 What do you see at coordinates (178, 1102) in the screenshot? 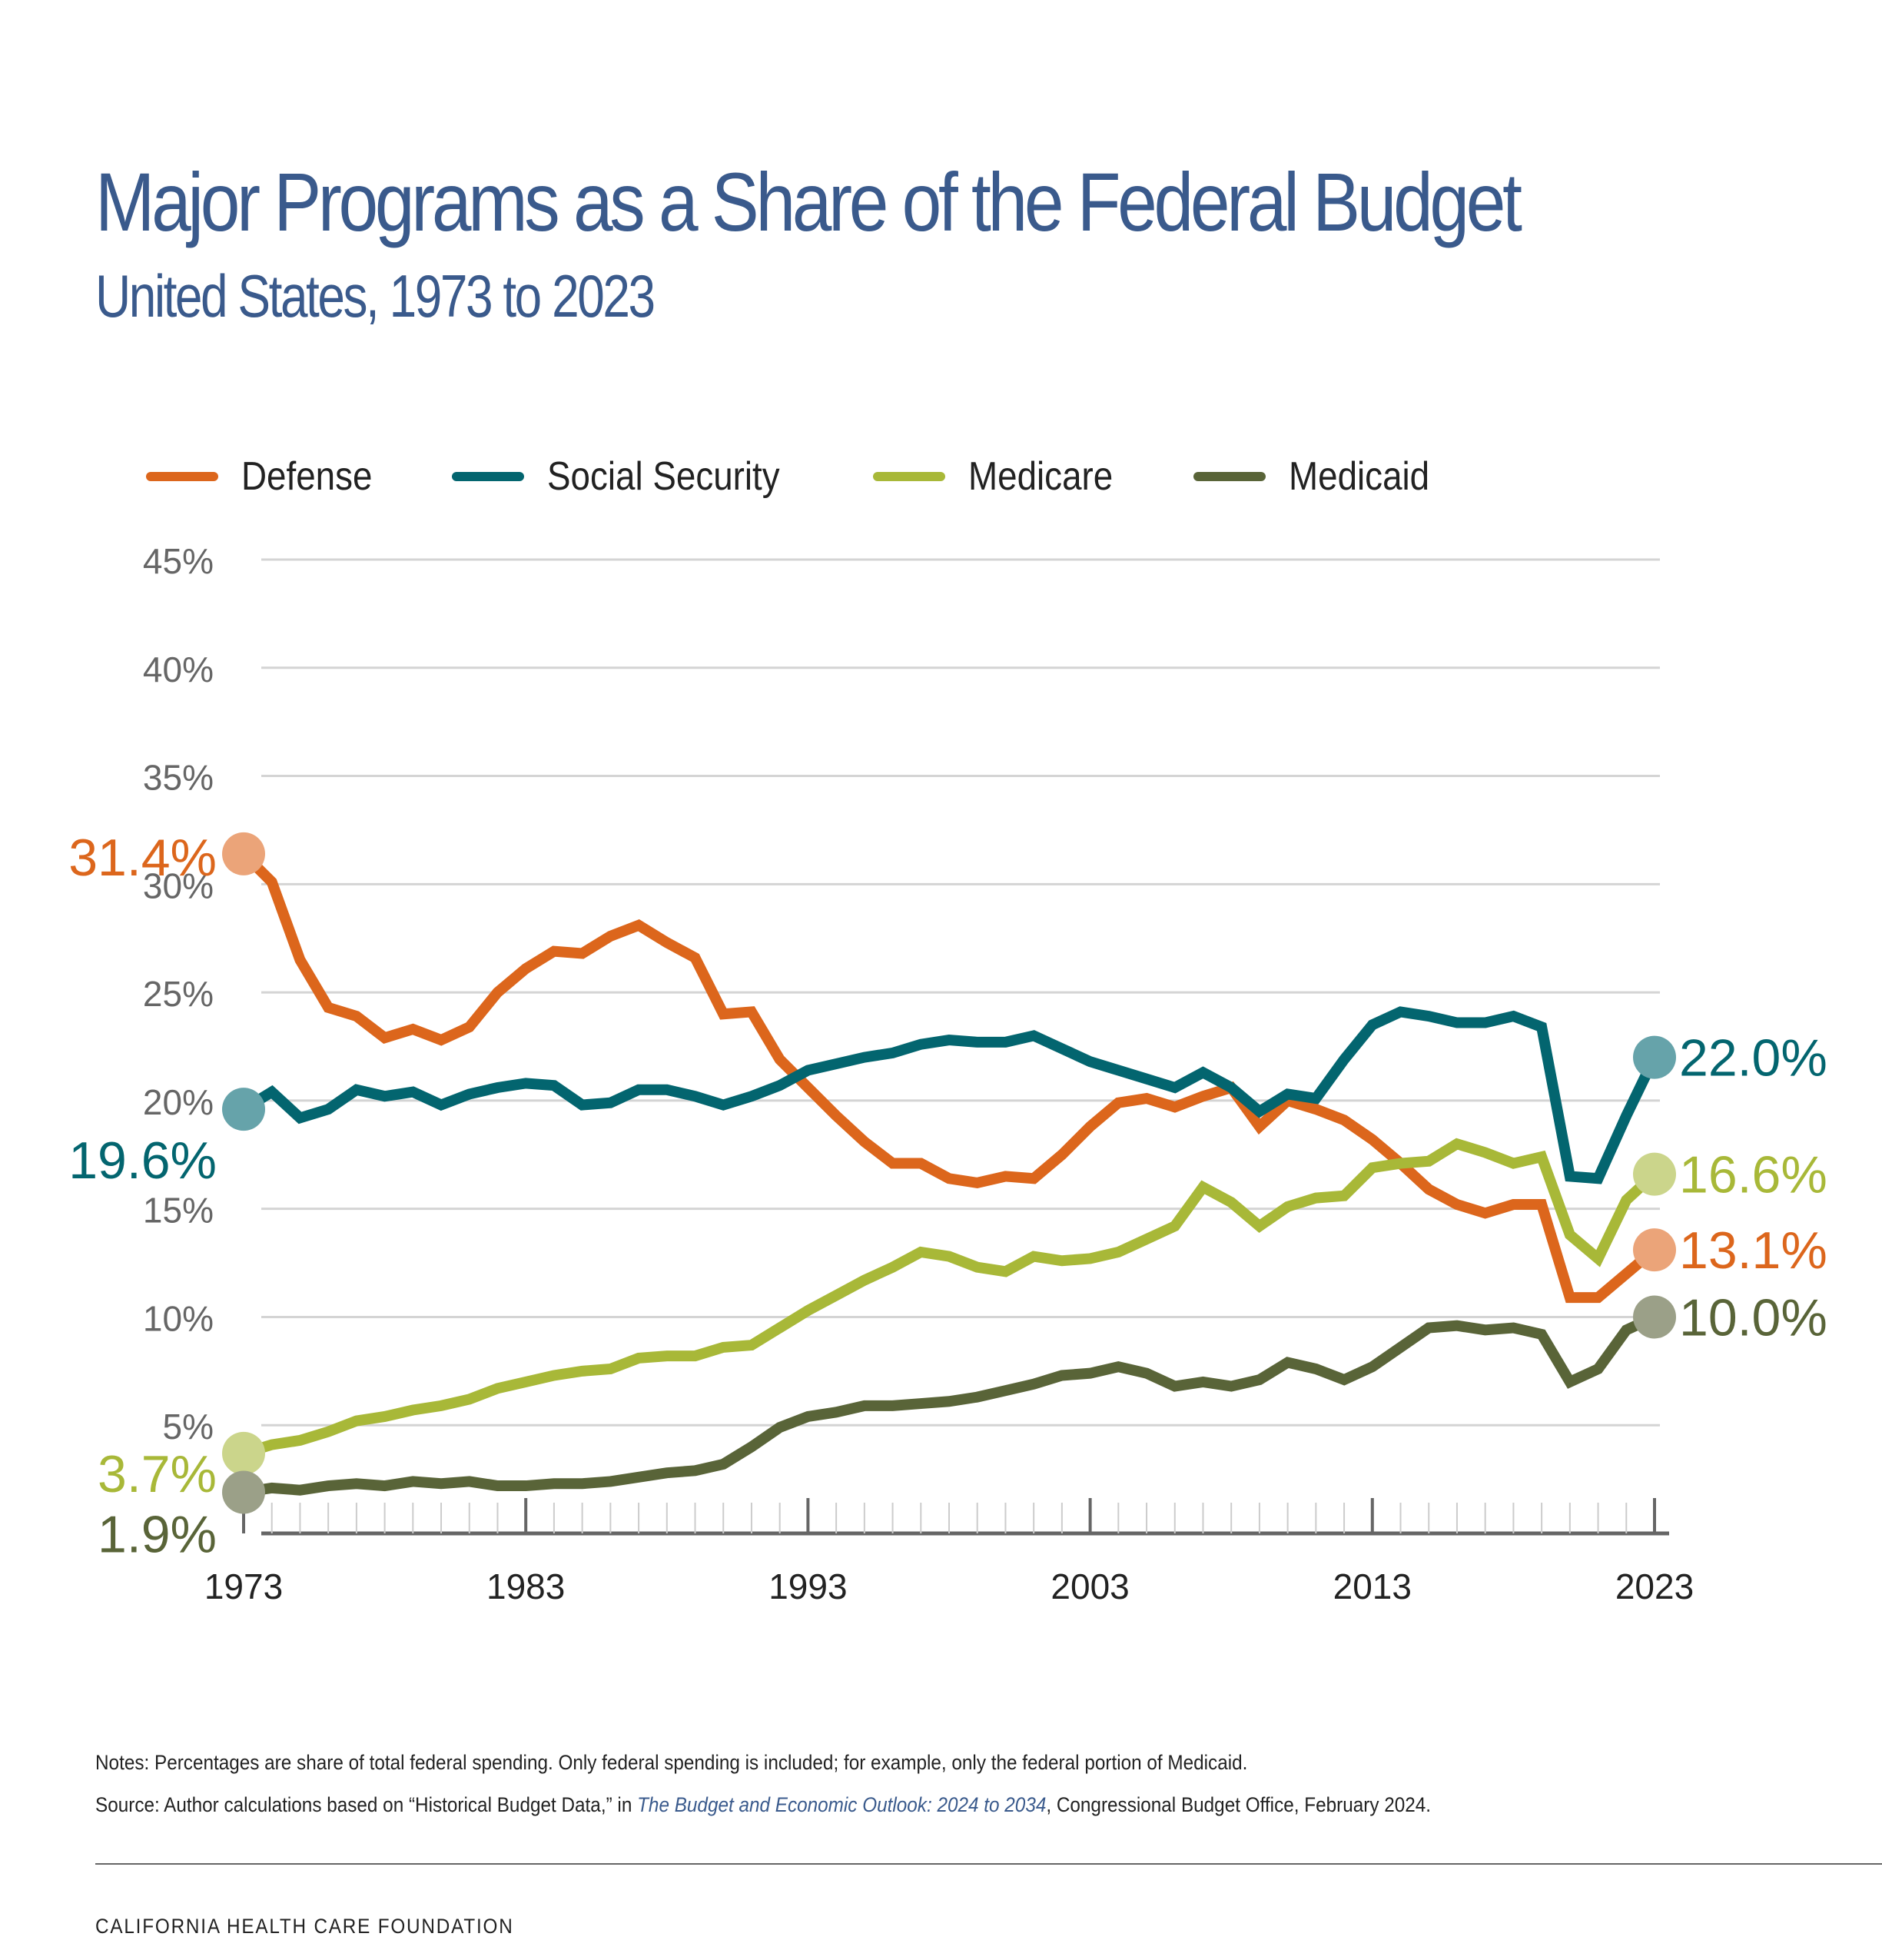
I see `y-tick-label: 20%` at bounding box center [178, 1102].